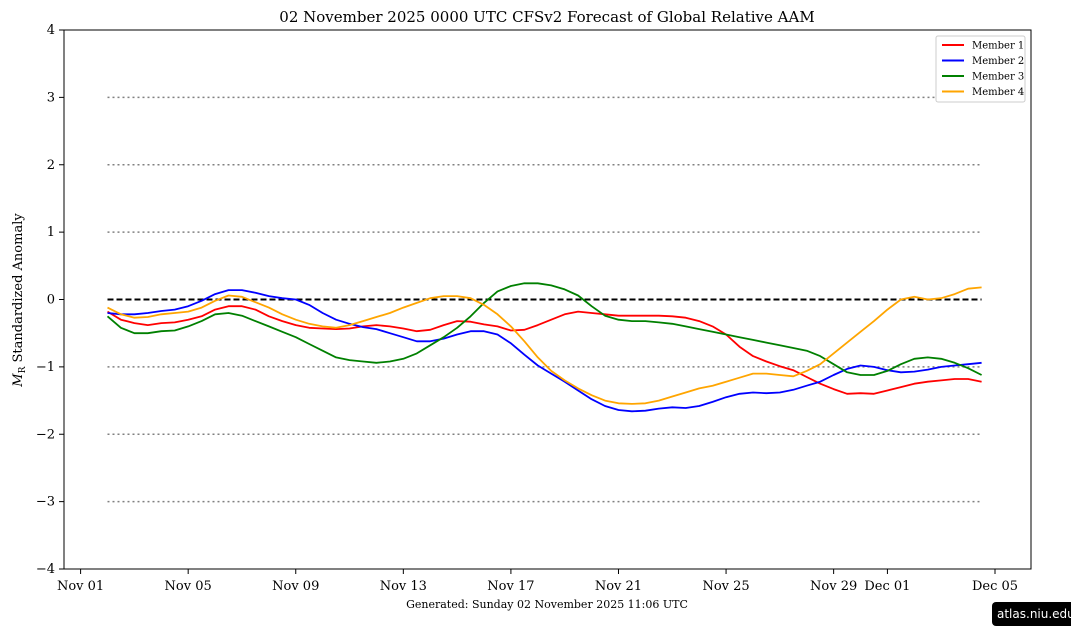 The width and height of the screenshot is (1071, 638). What do you see at coordinates (618, 586) in the screenshot?
I see `x-tick-label: Nov 21` at bounding box center [618, 586].